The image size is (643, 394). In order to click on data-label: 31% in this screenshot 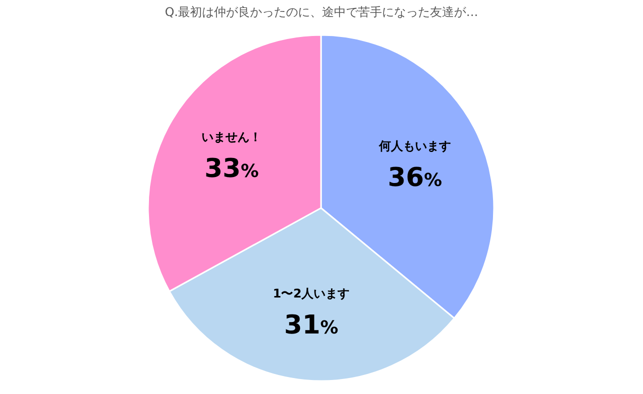, I will do `click(311, 325)`.